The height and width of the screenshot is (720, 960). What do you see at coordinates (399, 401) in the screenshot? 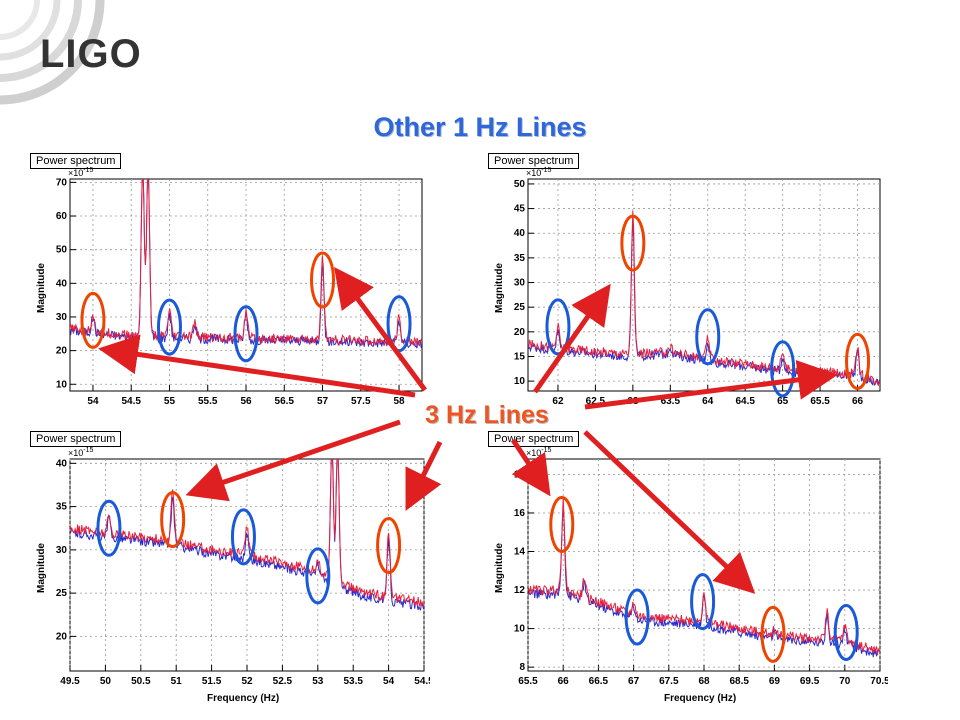
I see `x-tick-label: 58` at bounding box center [399, 401].